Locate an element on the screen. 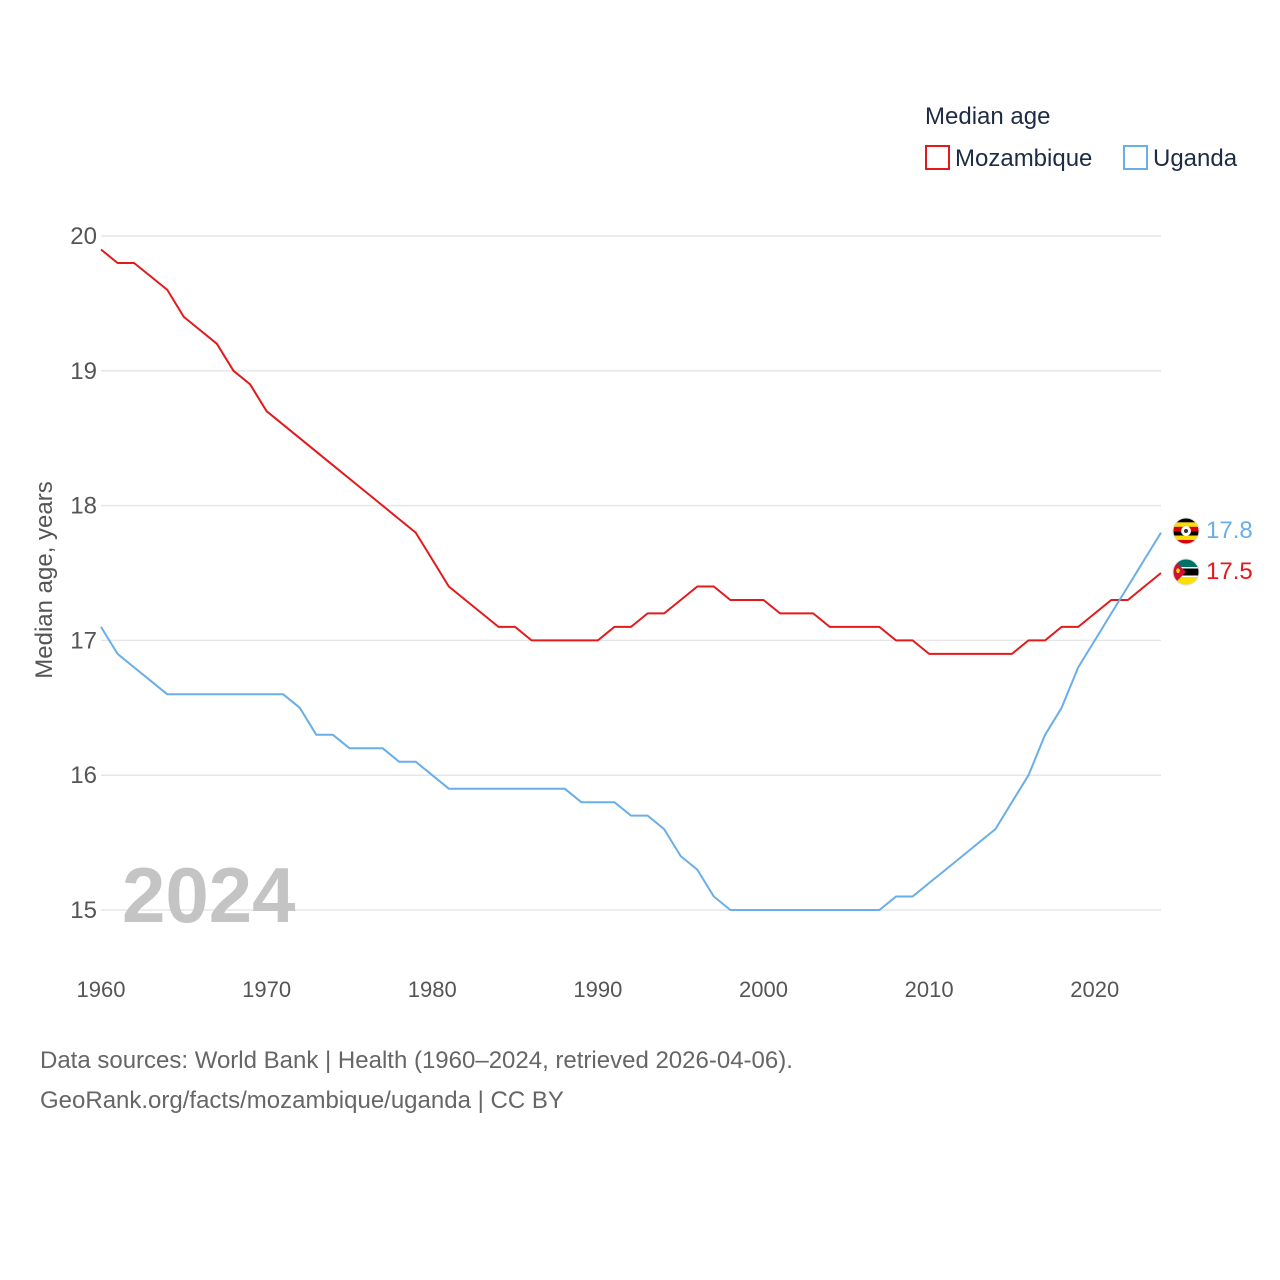  x-tick-2010: 2010 is located at coordinates (929, 989).